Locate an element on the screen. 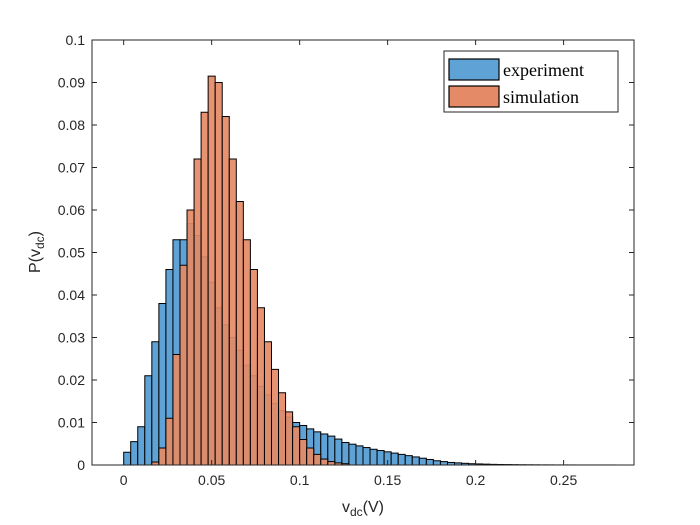 The width and height of the screenshot is (700, 525). y-tick-label: 0.08 is located at coordinates (71, 125).